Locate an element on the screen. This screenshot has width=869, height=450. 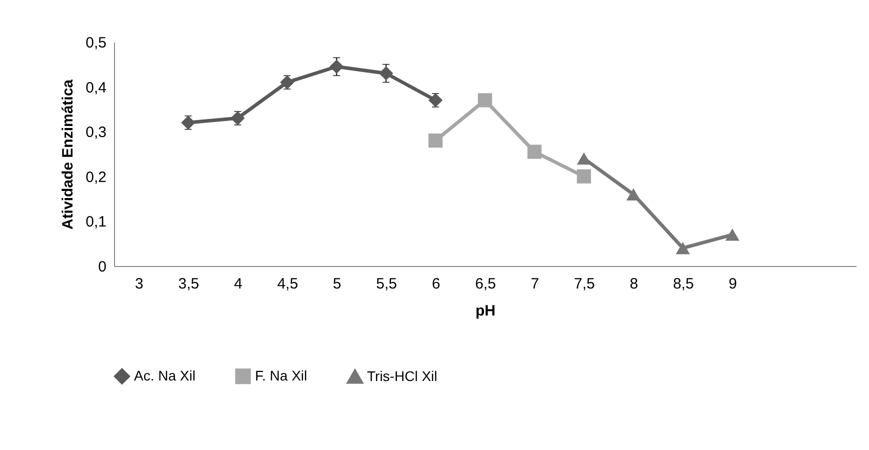
x-tick-label: 7 is located at coordinates (535, 284).